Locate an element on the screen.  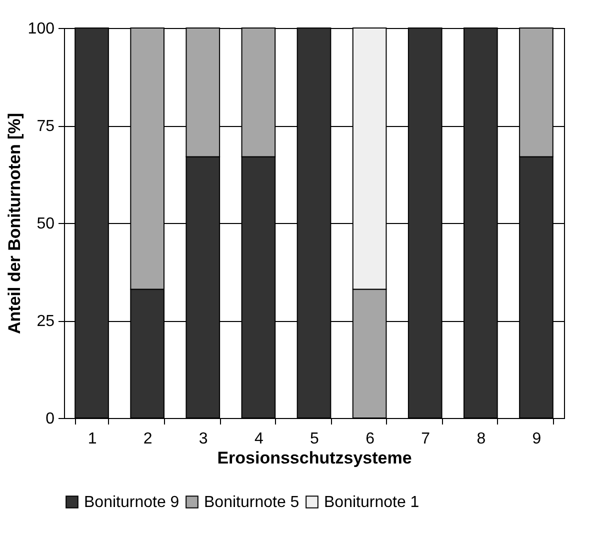
y-tick-label: 0 is located at coordinates (50, 419).